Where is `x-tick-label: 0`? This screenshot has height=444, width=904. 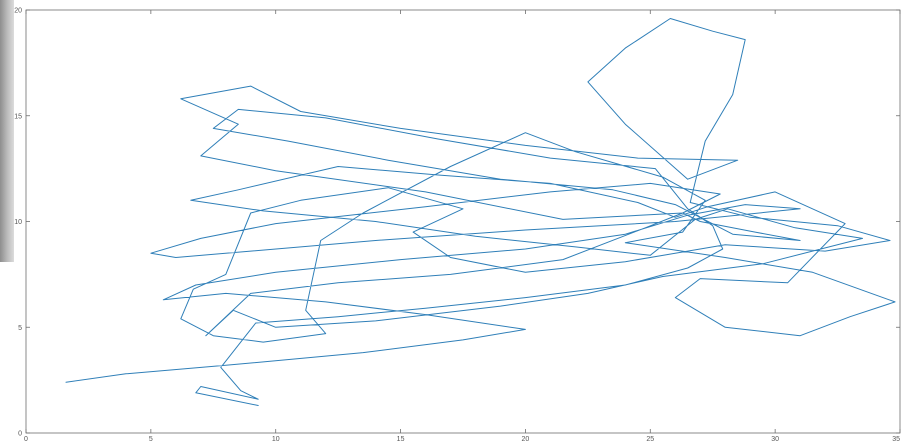 x-tick-label: 0 is located at coordinates (26, 439).